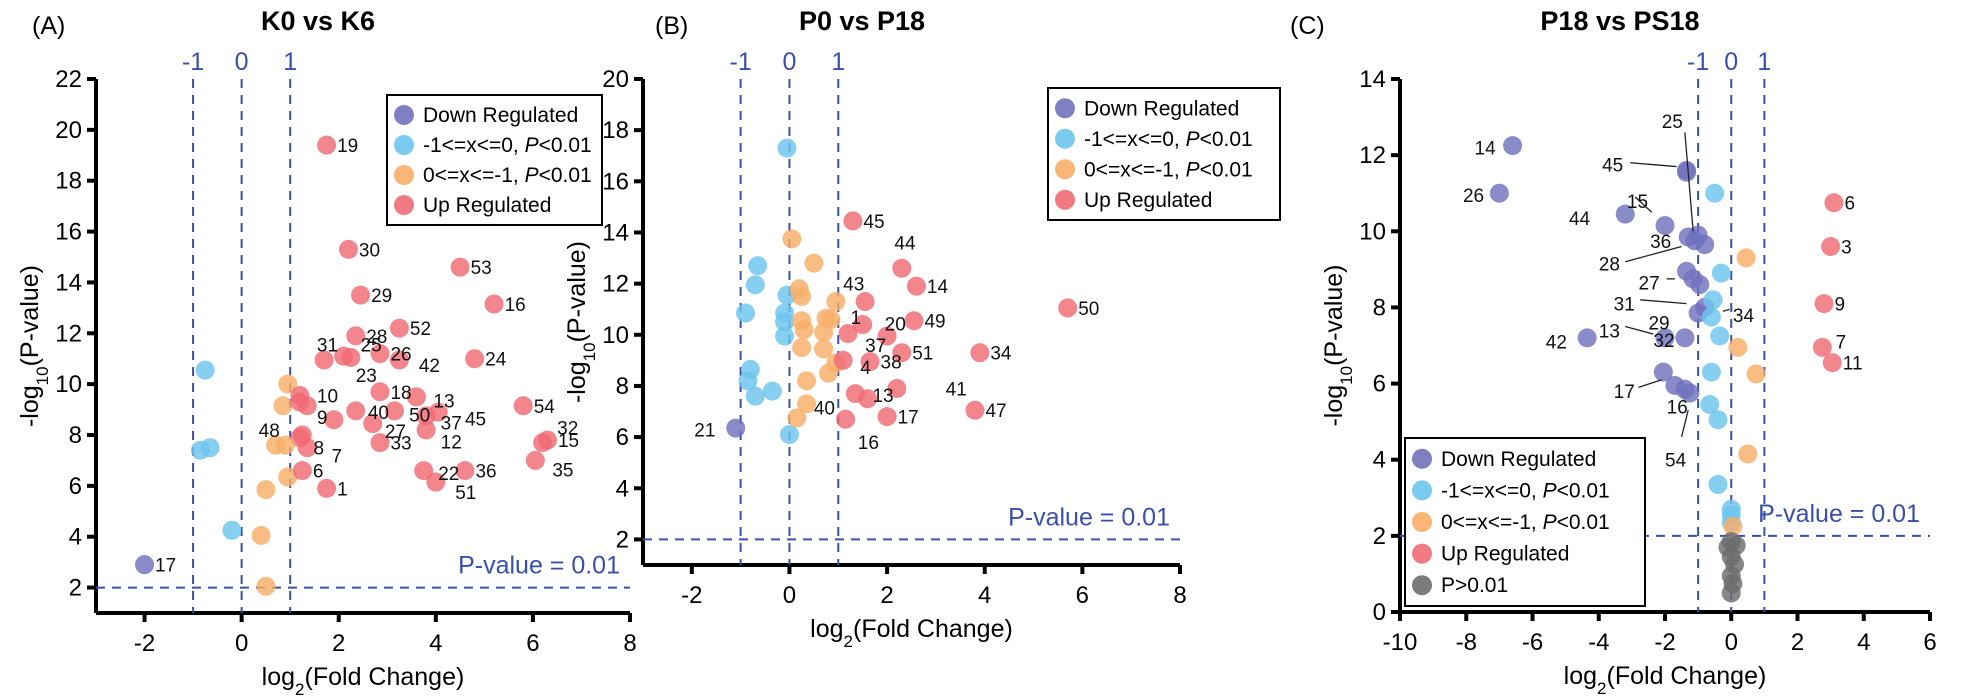 This screenshot has height=699, width=1963. Describe the element at coordinates (891, 363) in the screenshot. I see `point-label: 38` at that location.